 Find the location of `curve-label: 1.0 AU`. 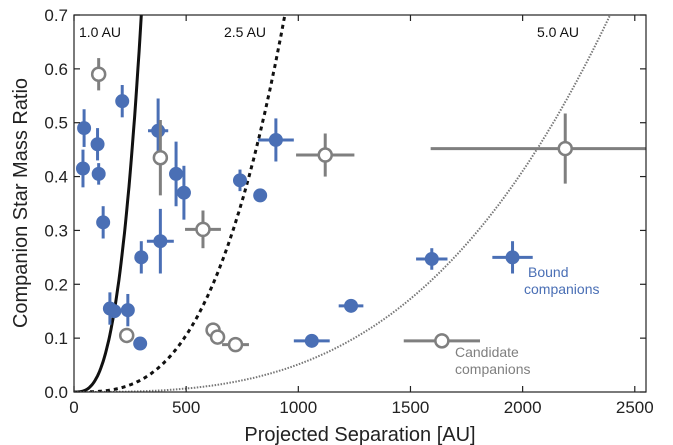

curve-label: 1.0 AU is located at coordinates (100, 32).